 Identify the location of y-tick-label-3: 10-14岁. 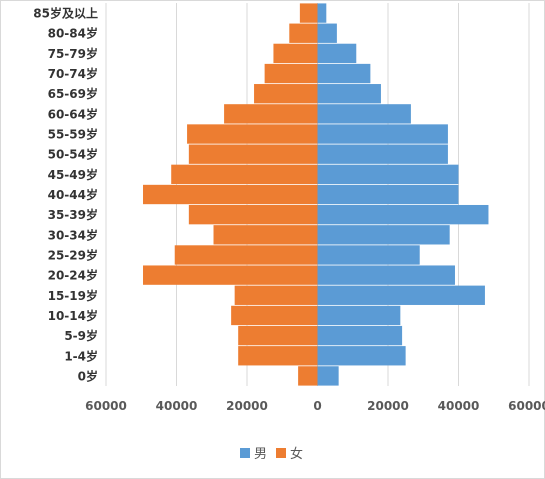
(73, 315).